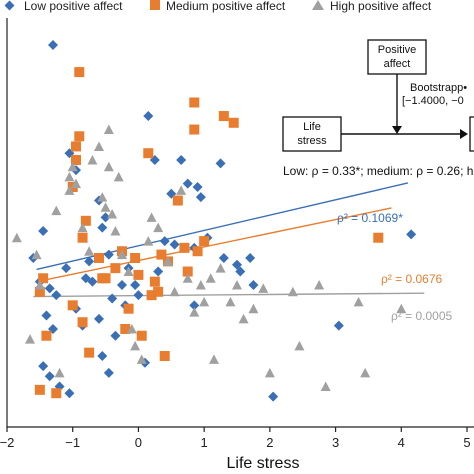  Describe the element at coordinates (471, 134) in the screenshot. I see `outcome-box-partial` at that location.